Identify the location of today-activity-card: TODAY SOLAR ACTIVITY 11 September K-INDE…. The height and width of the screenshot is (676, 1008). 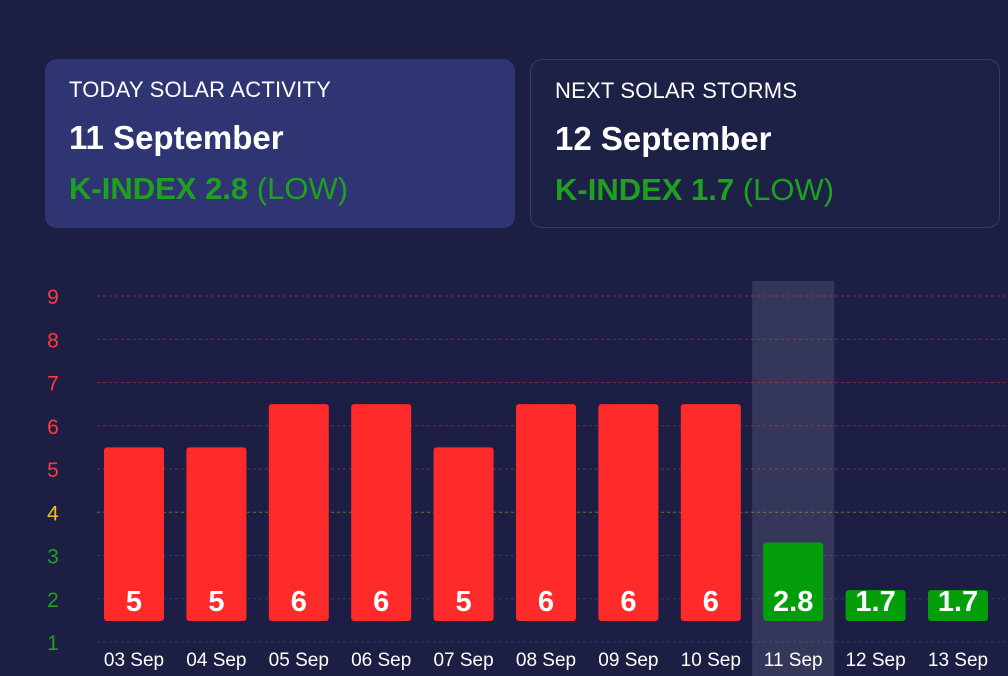
(280, 143).